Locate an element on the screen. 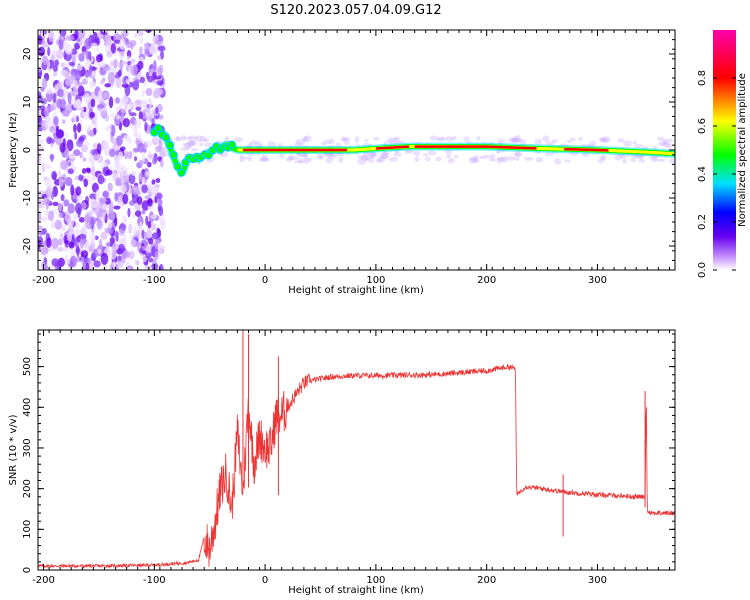 This screenshot has width=750, height=600. spectrogram-ytick-label: 10 is located at coordinates (27, 102).